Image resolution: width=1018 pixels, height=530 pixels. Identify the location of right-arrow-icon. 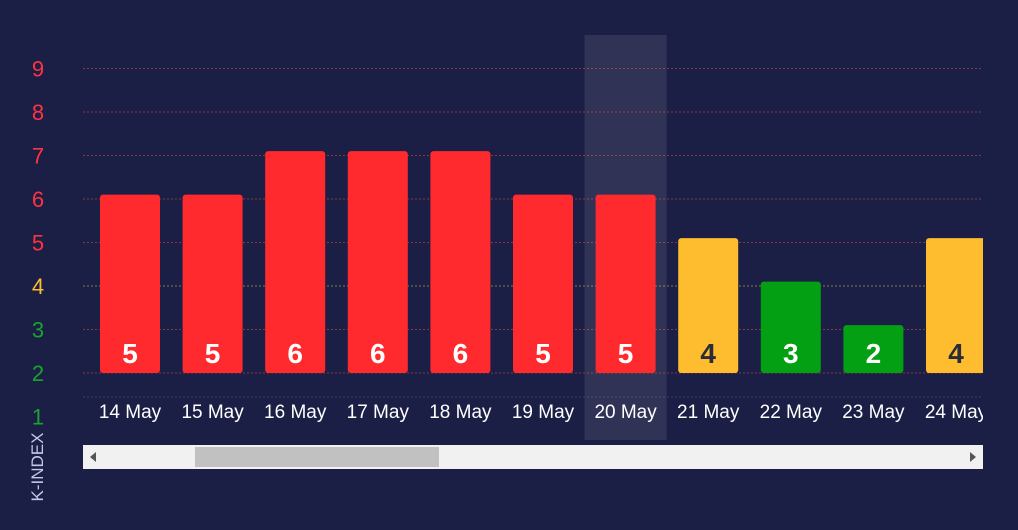
(973, 457).